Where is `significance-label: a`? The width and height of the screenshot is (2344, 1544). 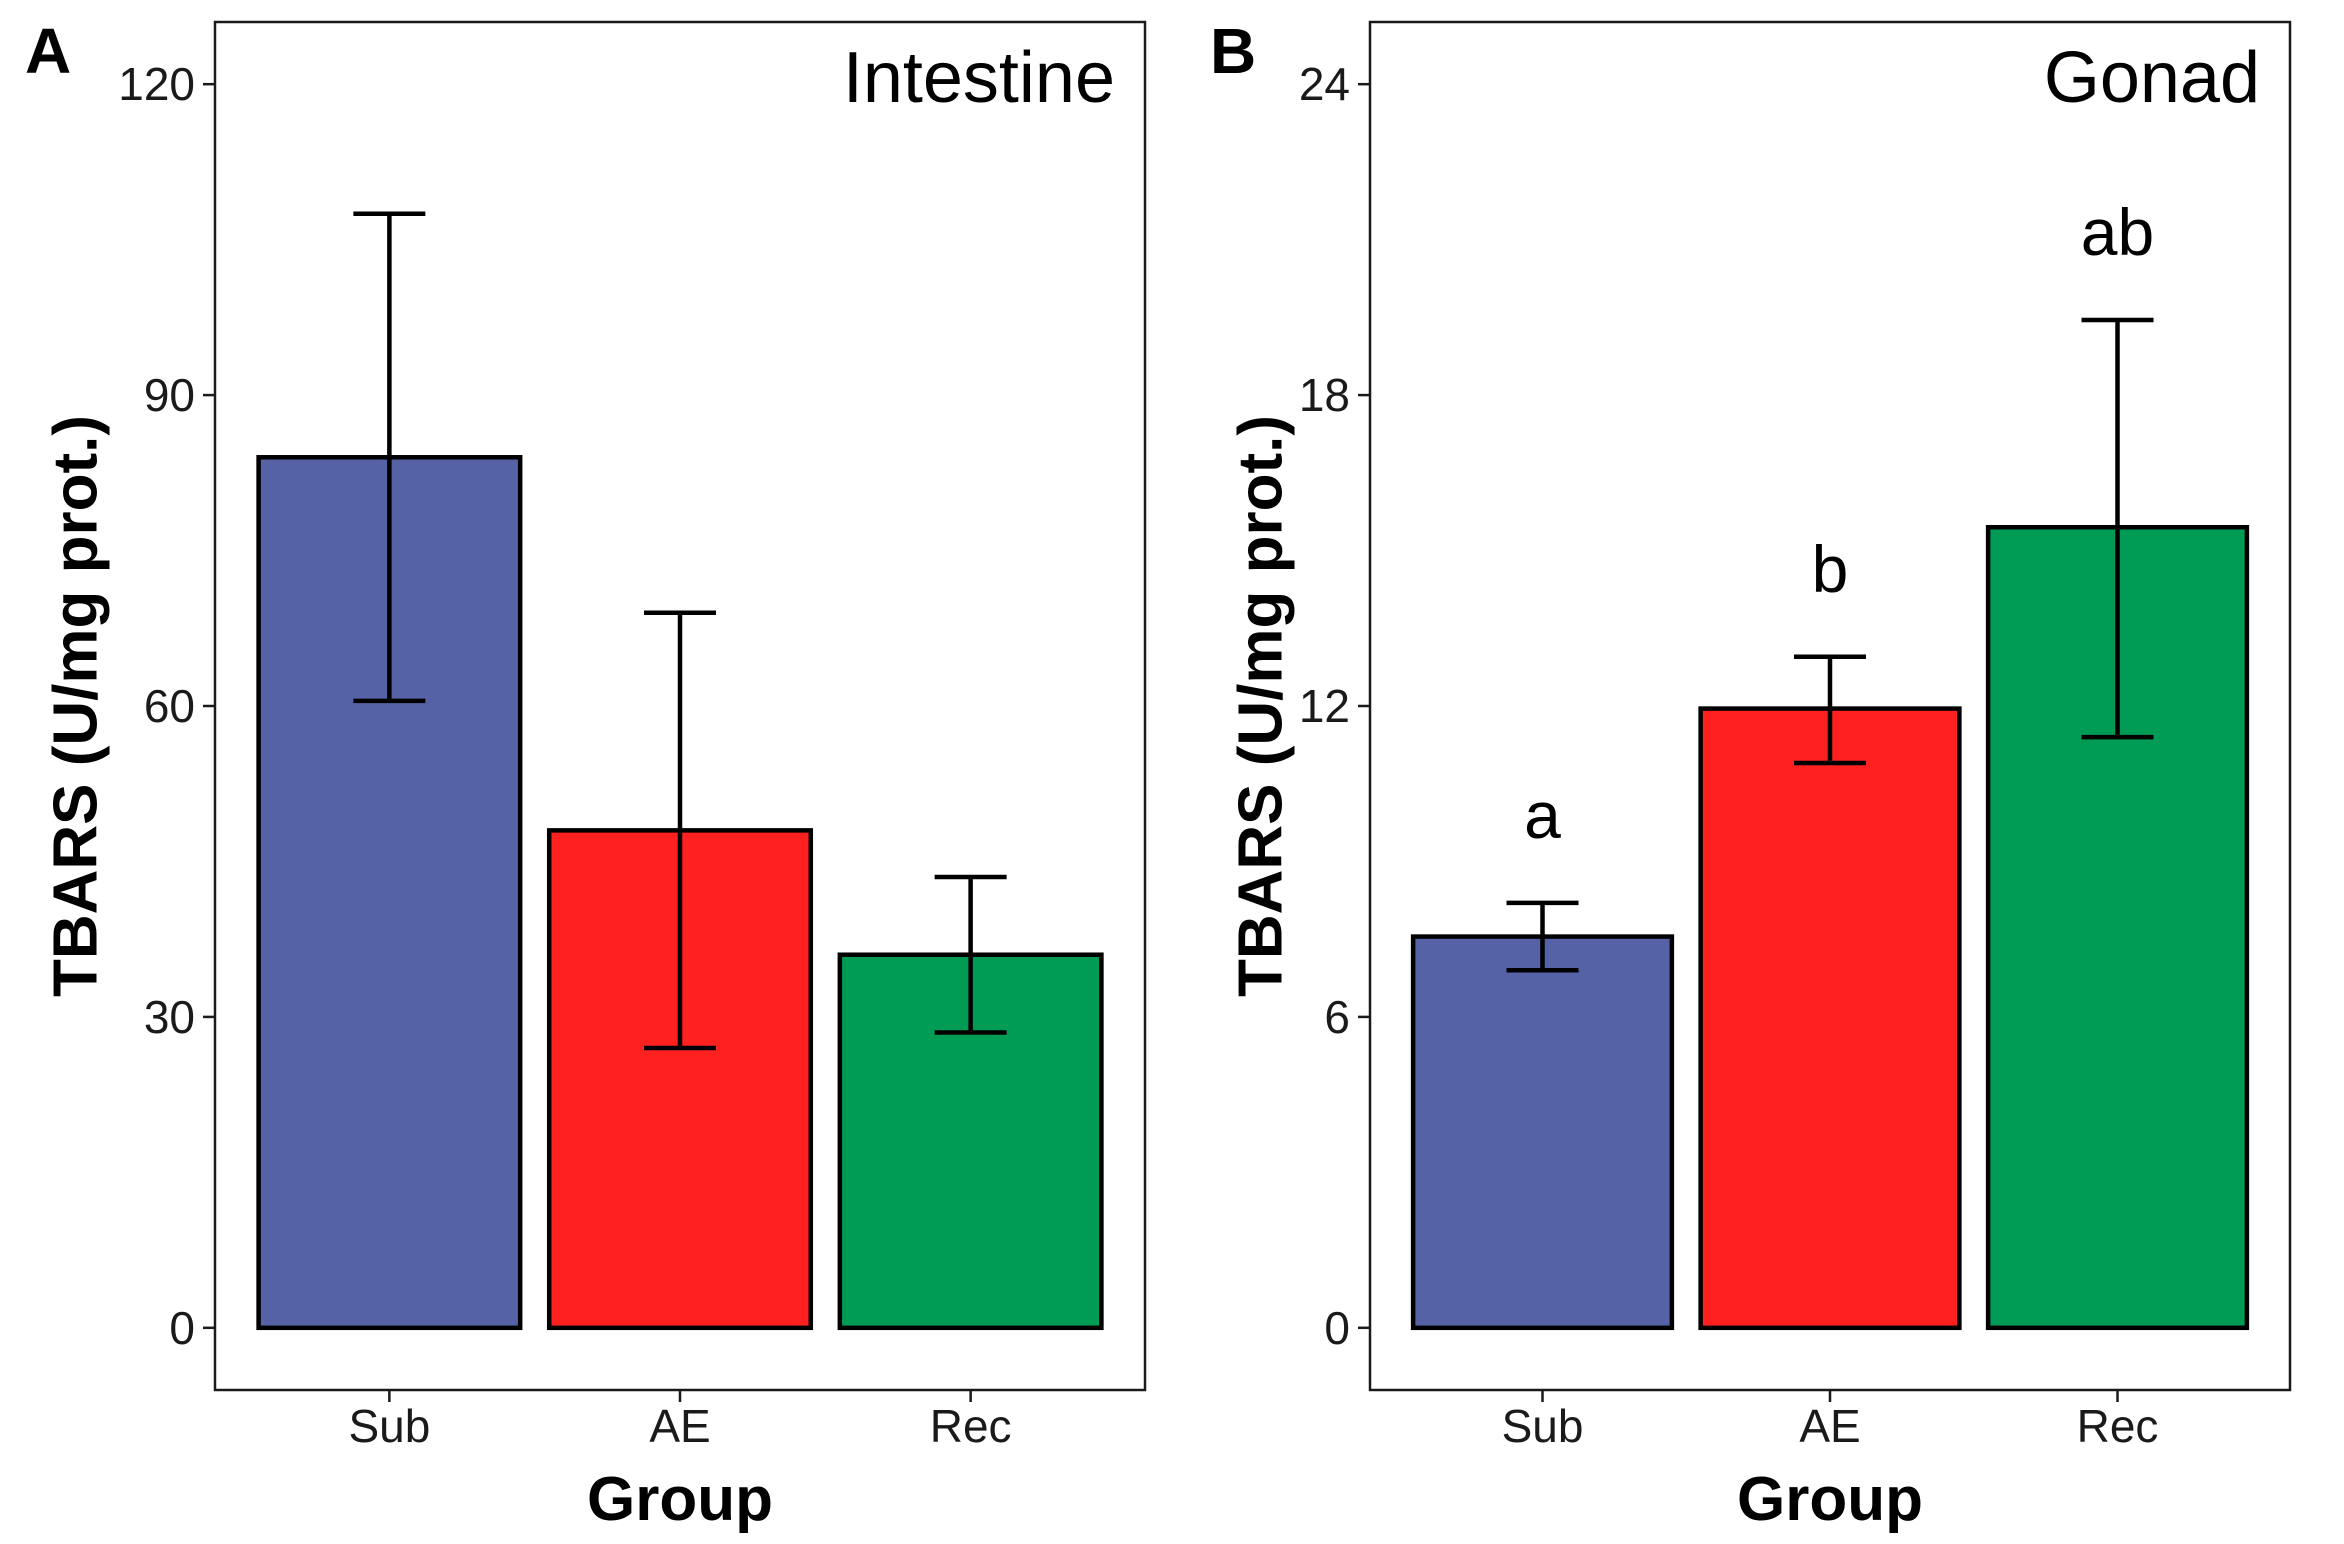
significance-label: a is located at coordinates (1542, 815).